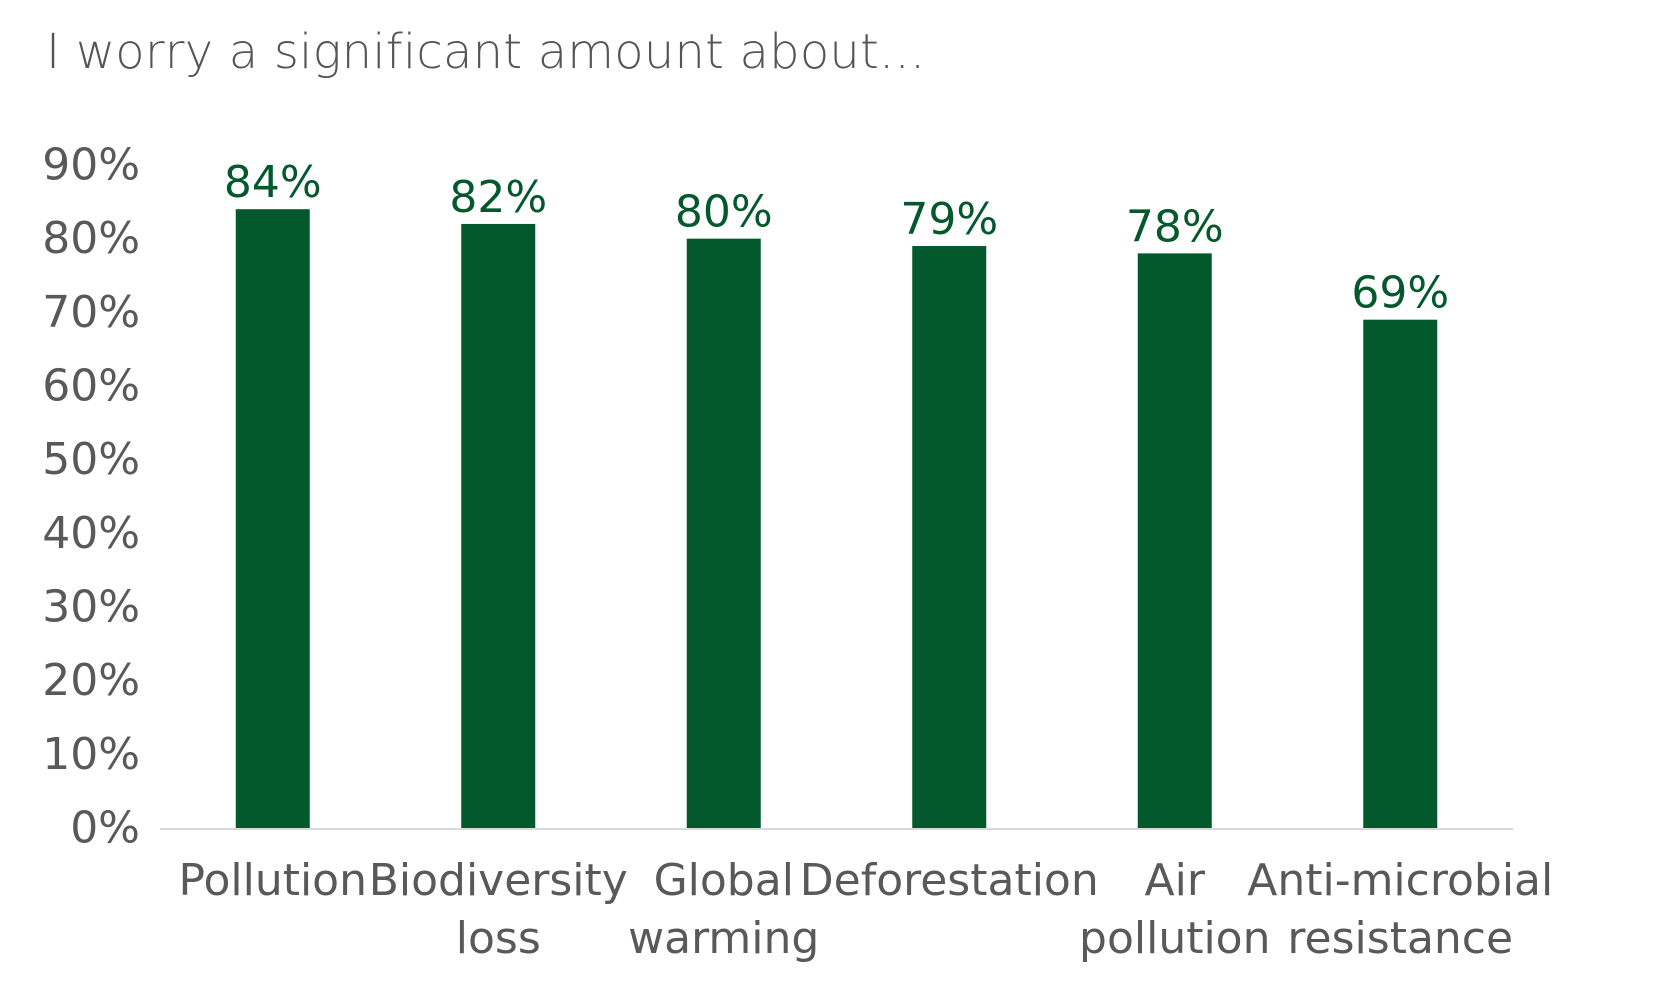  What do you see at coordinates (498, 909) in the screenshot?
I see `x-tick-label: Biodiversity loss` at bounding box center [498, 909].